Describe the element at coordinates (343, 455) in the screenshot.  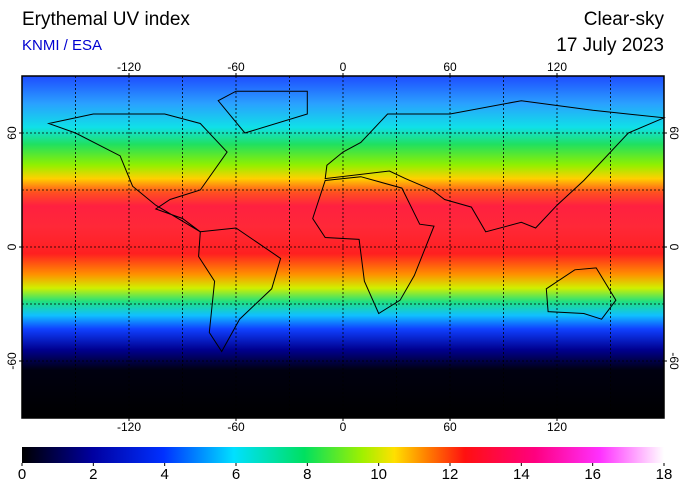
I see `colorbar` at that location.